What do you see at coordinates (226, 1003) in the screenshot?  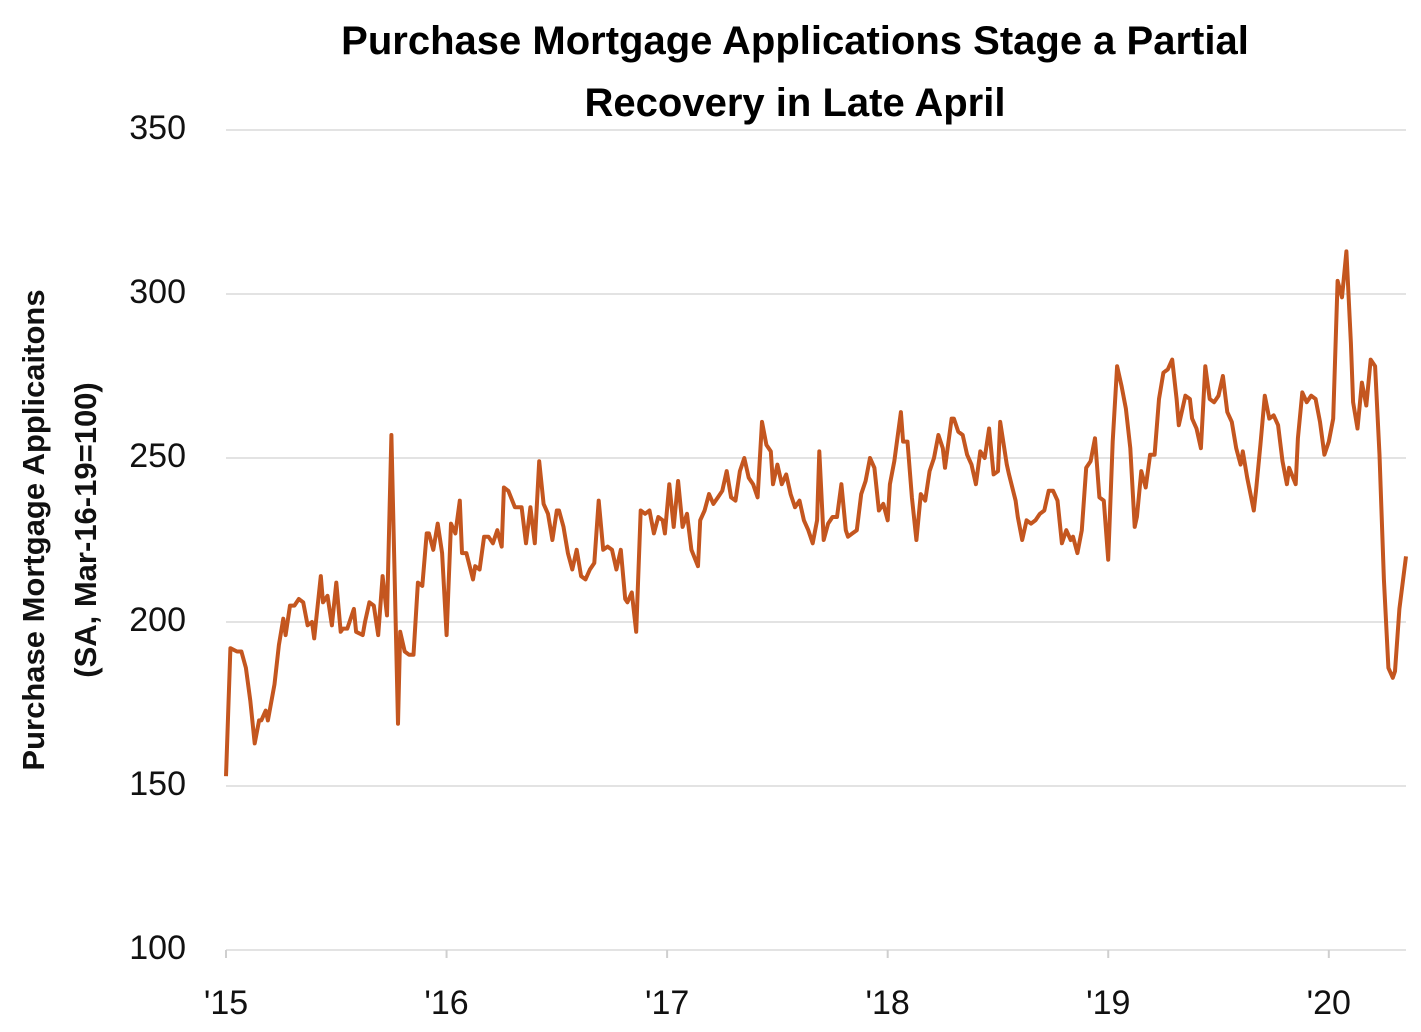 I see `x-tick-label: '15` at bounding box center [226, 1003].